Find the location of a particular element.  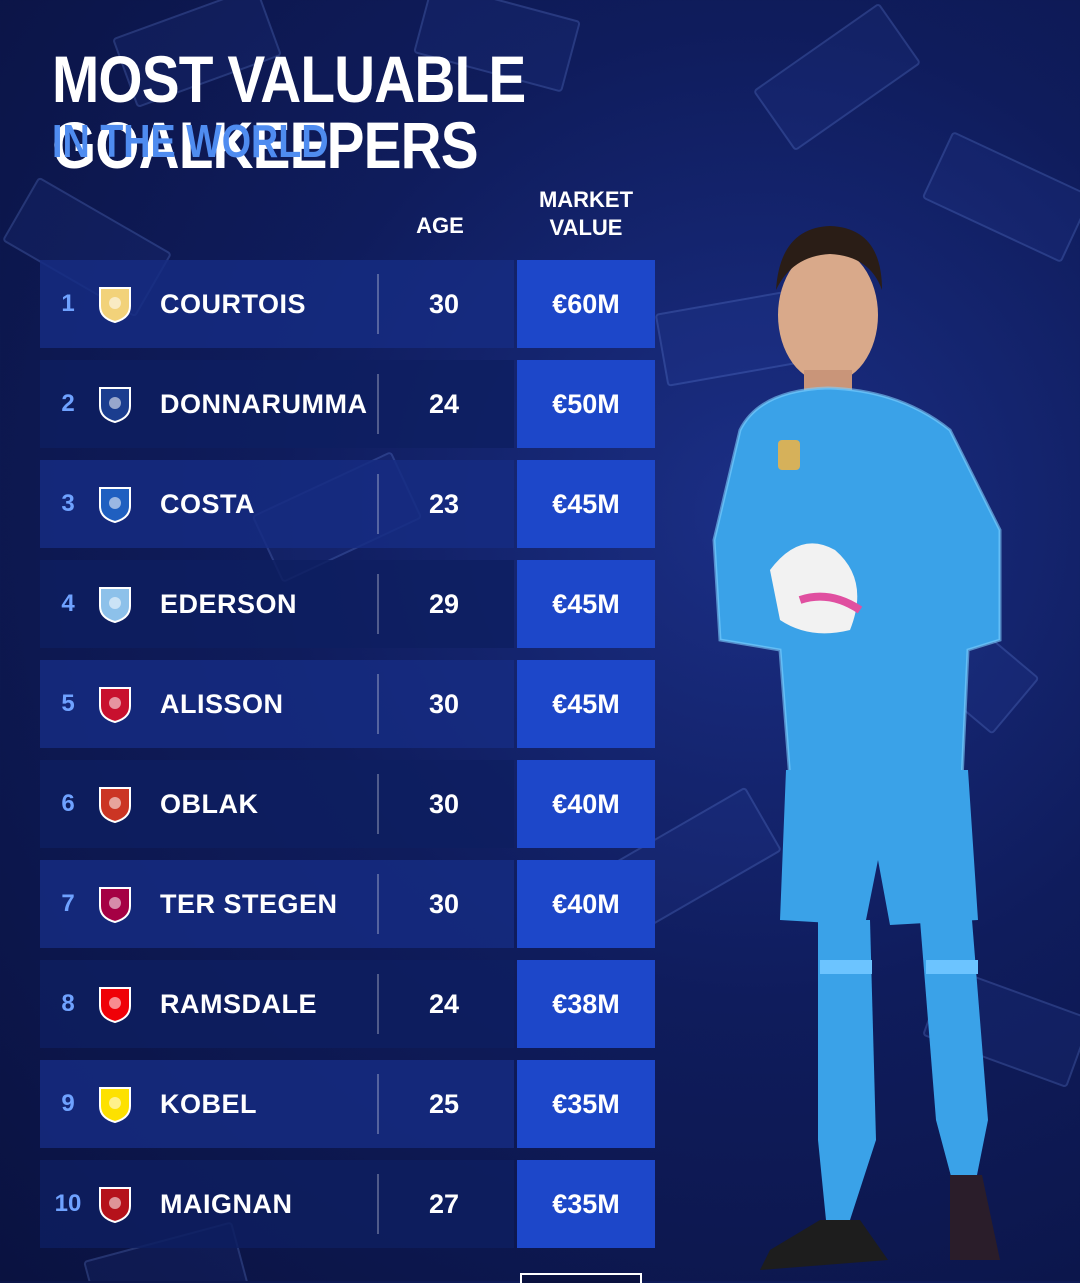

player-name: MAIGNAN is located at coordinates (226, 1204).